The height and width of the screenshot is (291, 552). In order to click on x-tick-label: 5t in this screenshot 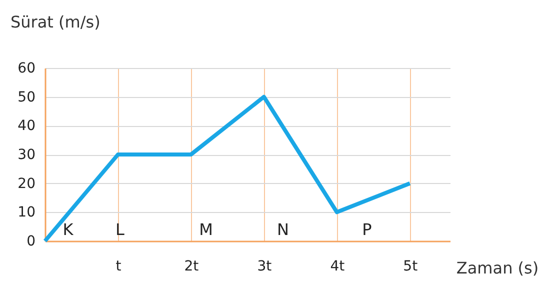, I will do `click(410, 266)`.